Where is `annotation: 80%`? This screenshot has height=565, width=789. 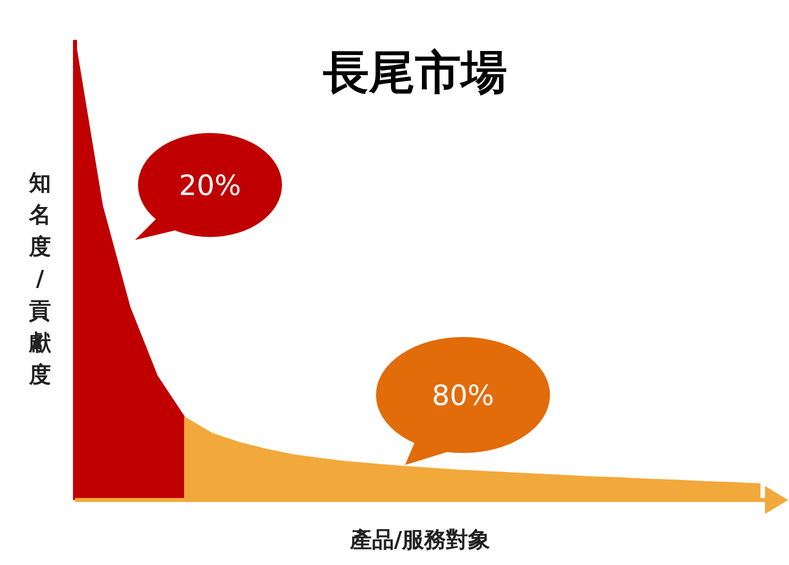
annotation: 80% is located at coordinates (463, 395).